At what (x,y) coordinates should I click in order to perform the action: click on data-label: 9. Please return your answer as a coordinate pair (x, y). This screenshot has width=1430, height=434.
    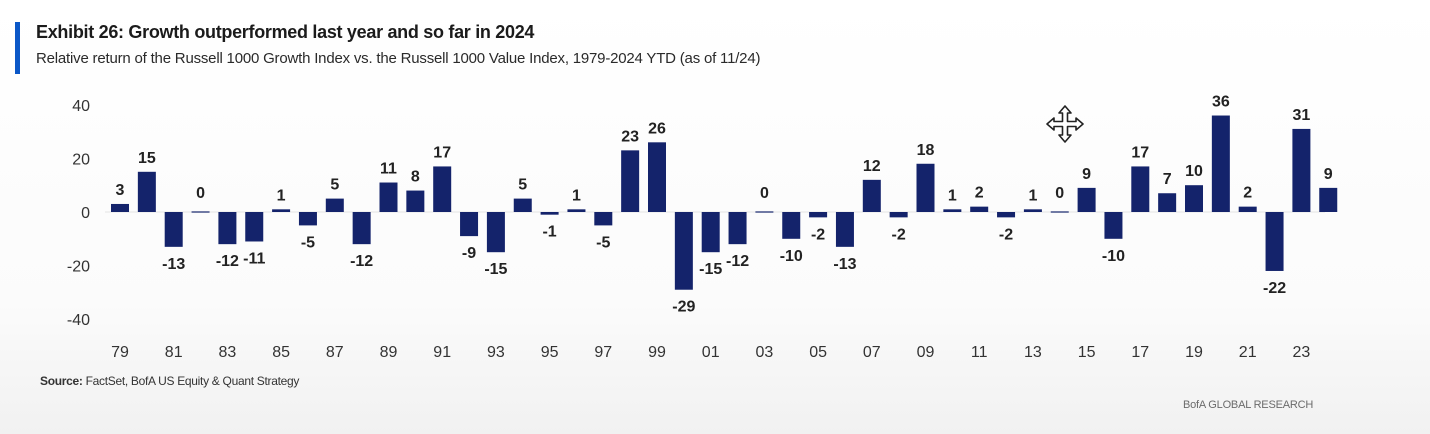
    Looking at the image, I should click on (1086, 174).